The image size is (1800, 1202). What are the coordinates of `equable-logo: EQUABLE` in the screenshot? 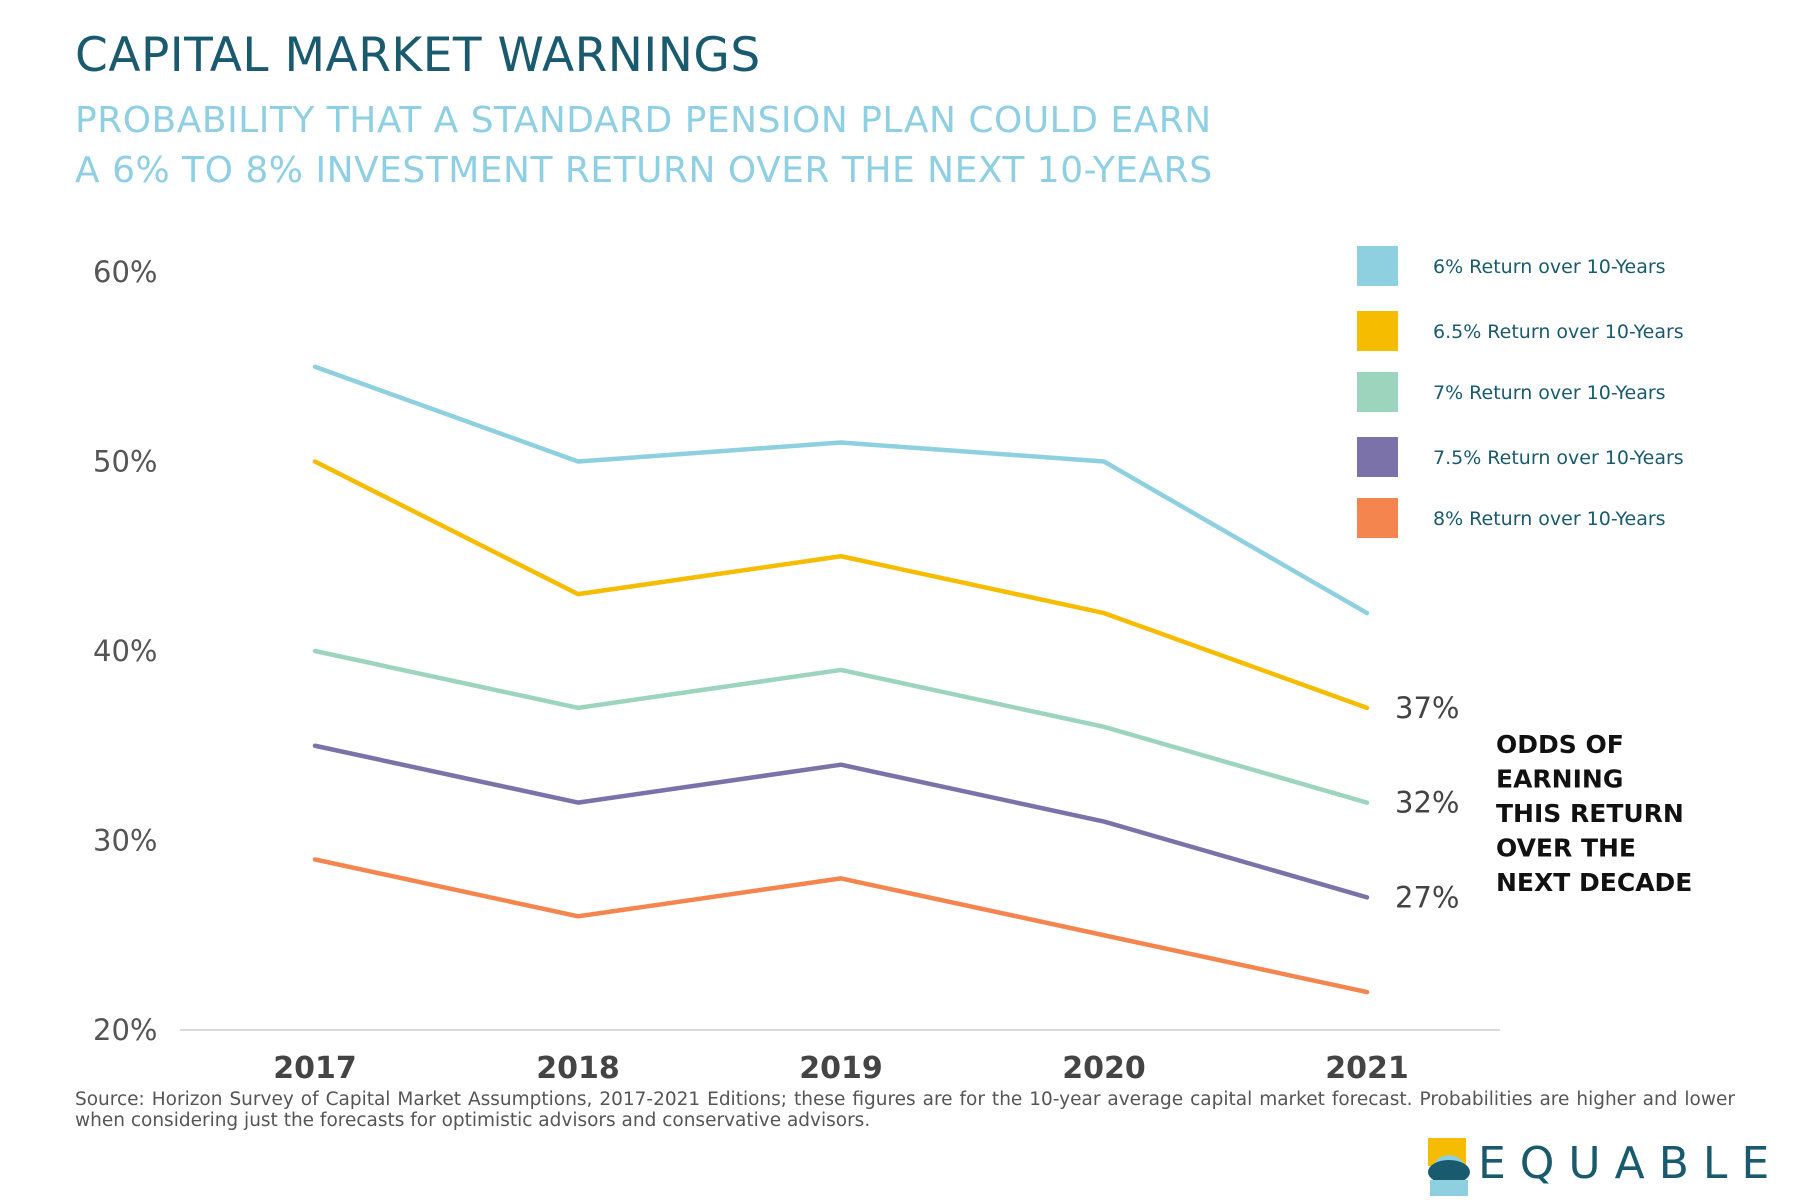 It's located at (1597, 1167).